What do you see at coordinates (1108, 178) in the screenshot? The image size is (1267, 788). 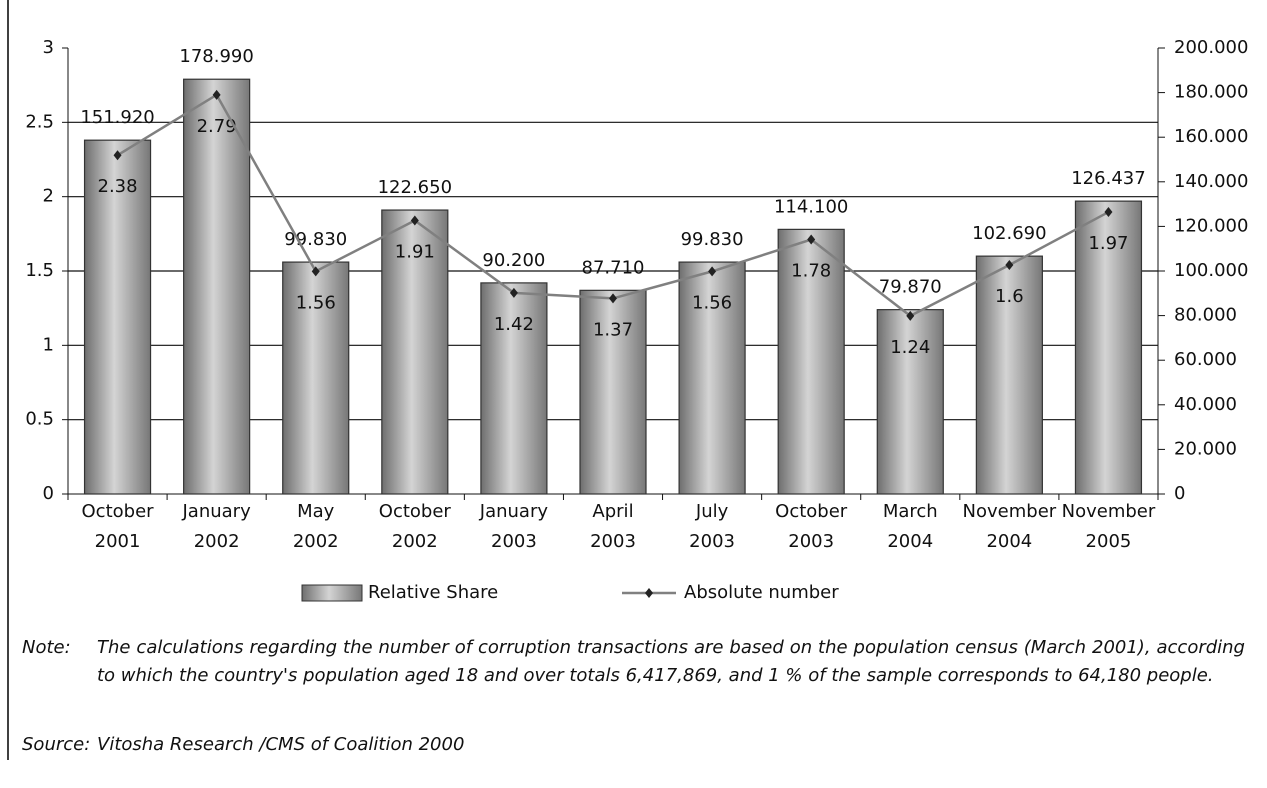 I see `line-value-label: 126.437` at bounding box center [1108, 178].